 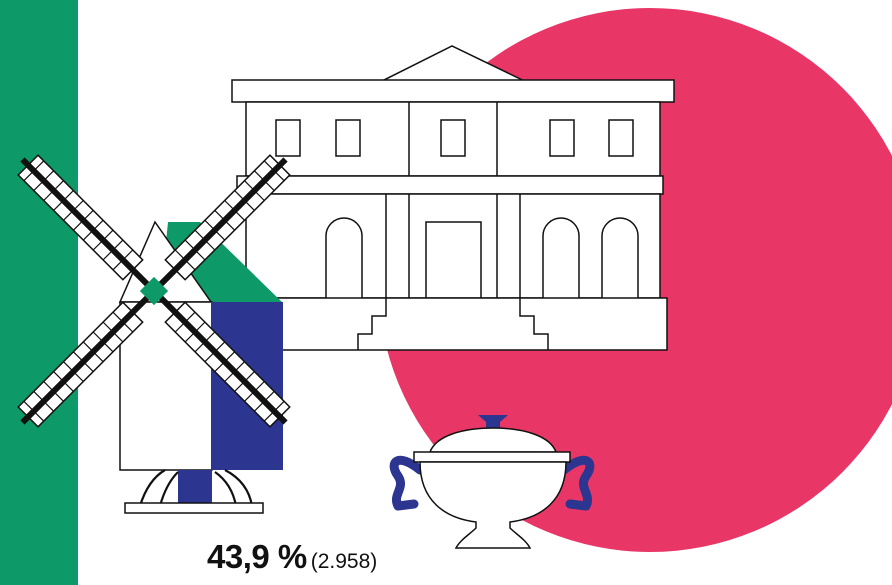 I want to click on stat-count: (2.958), so click(x=344, y=561).